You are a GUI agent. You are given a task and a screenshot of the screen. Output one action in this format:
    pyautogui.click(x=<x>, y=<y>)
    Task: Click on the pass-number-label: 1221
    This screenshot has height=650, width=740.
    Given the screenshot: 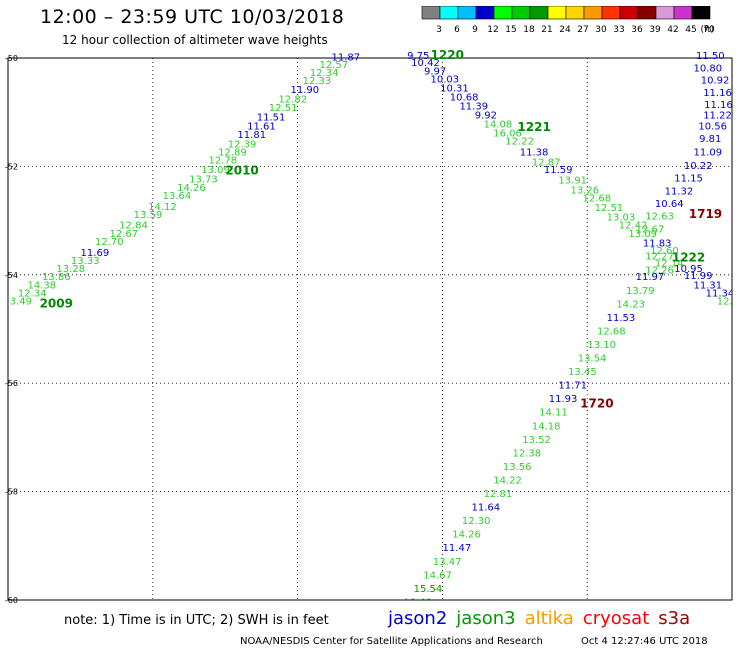 What is the action you would take?
    pyautogui.click(x=533, y=127)
    